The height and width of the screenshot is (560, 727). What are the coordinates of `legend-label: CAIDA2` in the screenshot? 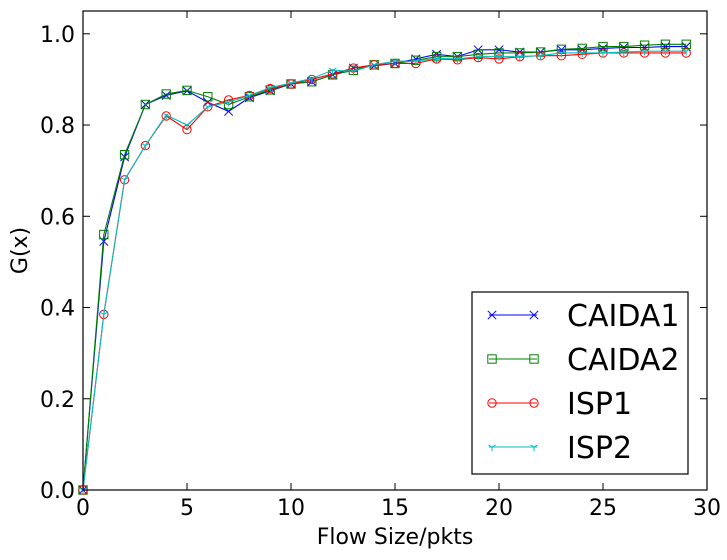 It's located at (623, 360).